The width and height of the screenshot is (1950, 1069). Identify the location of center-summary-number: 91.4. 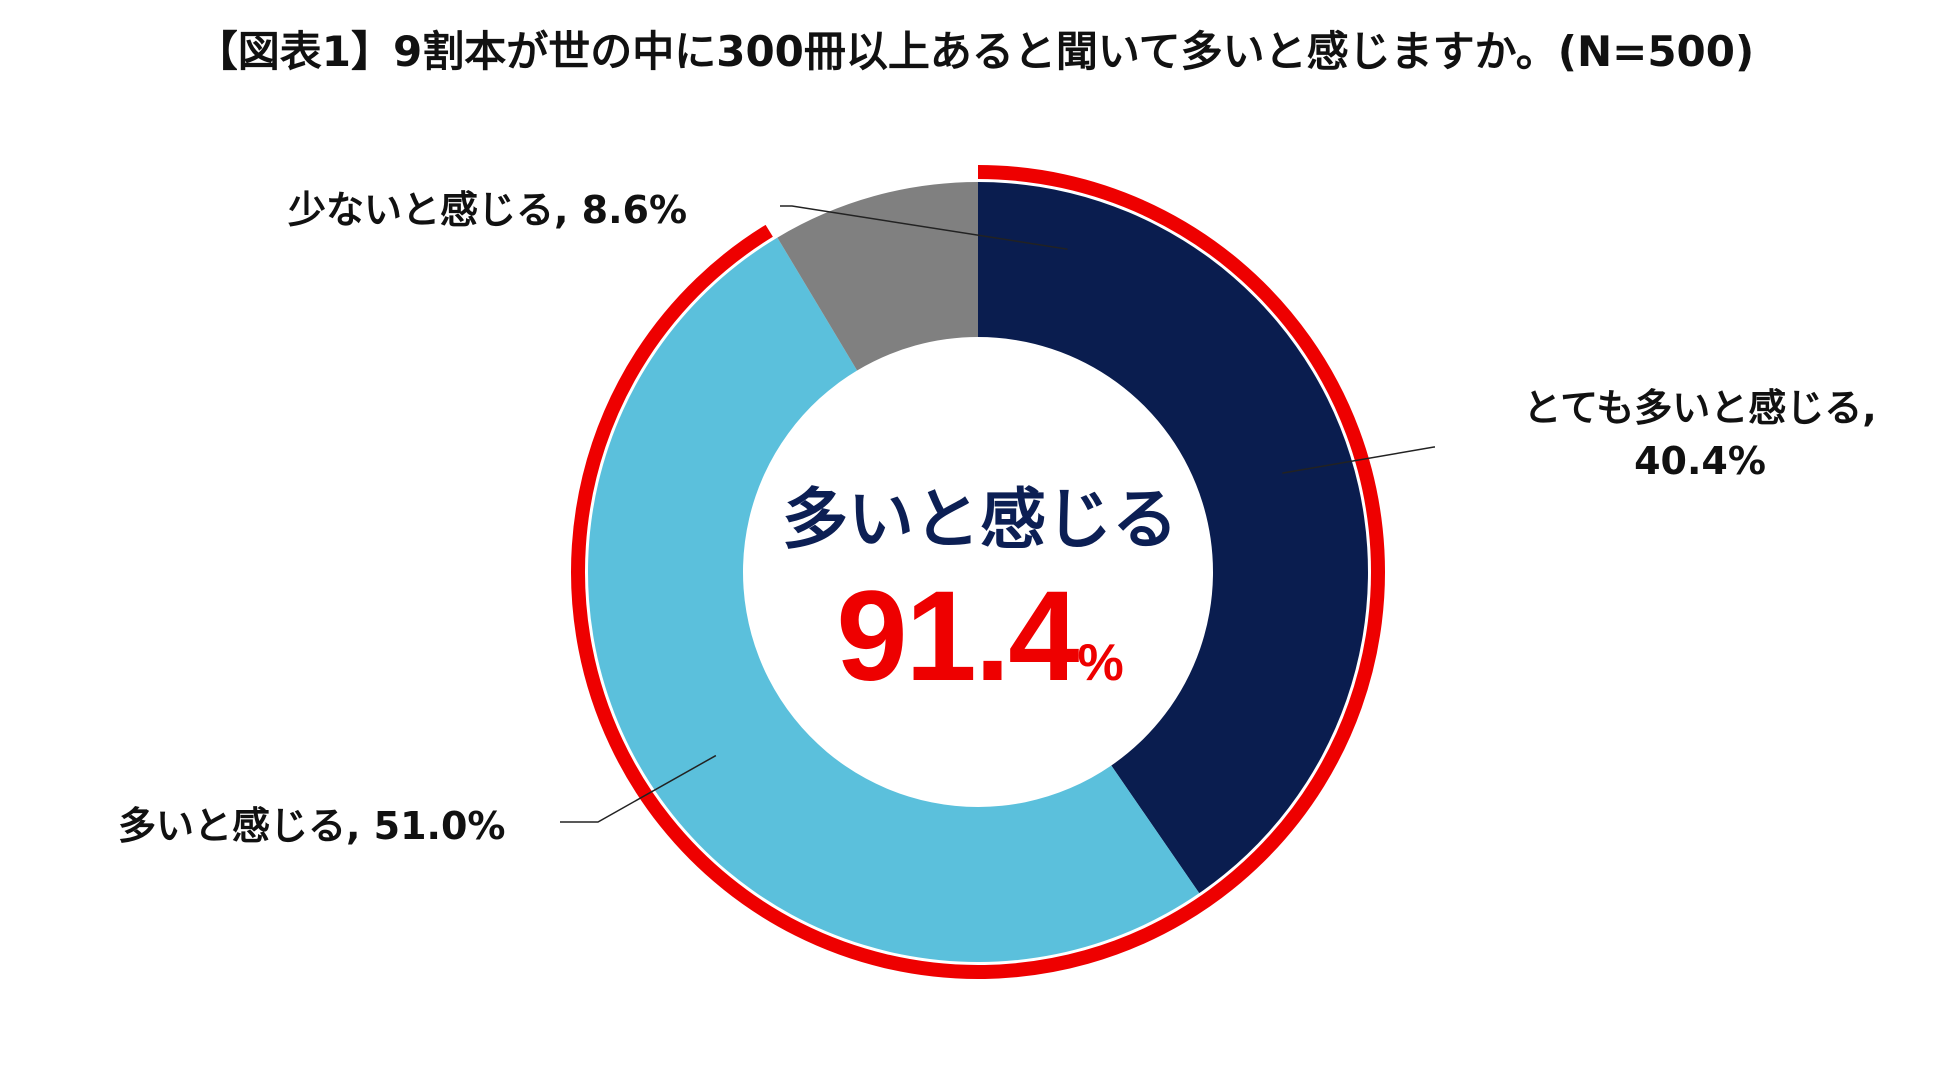
(957, 637).